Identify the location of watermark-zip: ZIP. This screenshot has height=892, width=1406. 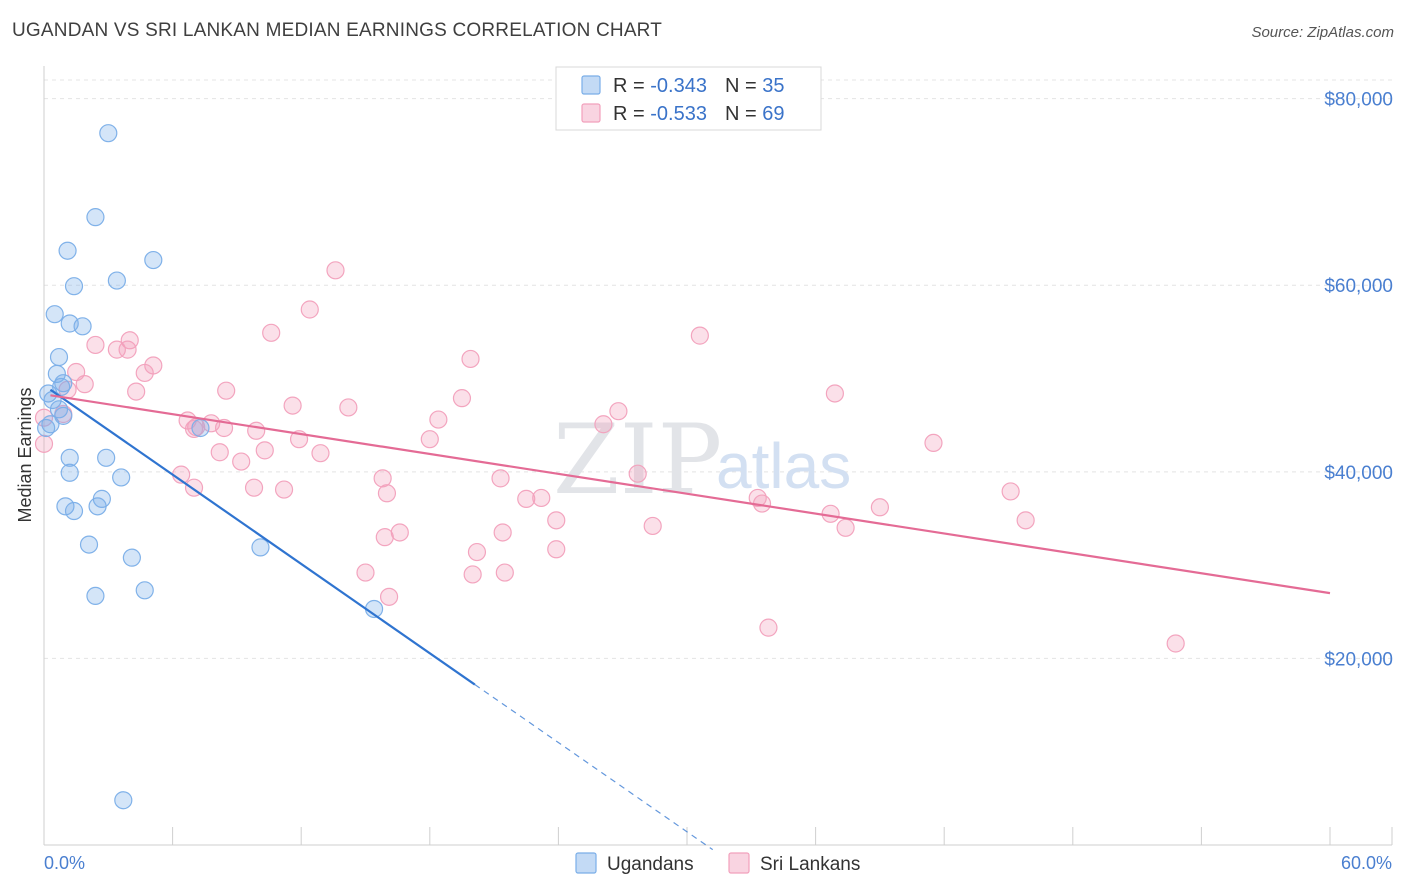
(637, 460).